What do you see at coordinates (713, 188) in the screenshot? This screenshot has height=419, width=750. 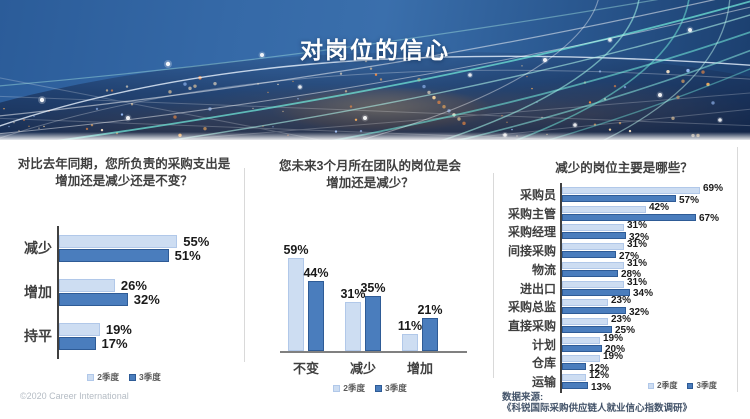 I see `bar-value-label: 69%` at bounding box center [713, 188].